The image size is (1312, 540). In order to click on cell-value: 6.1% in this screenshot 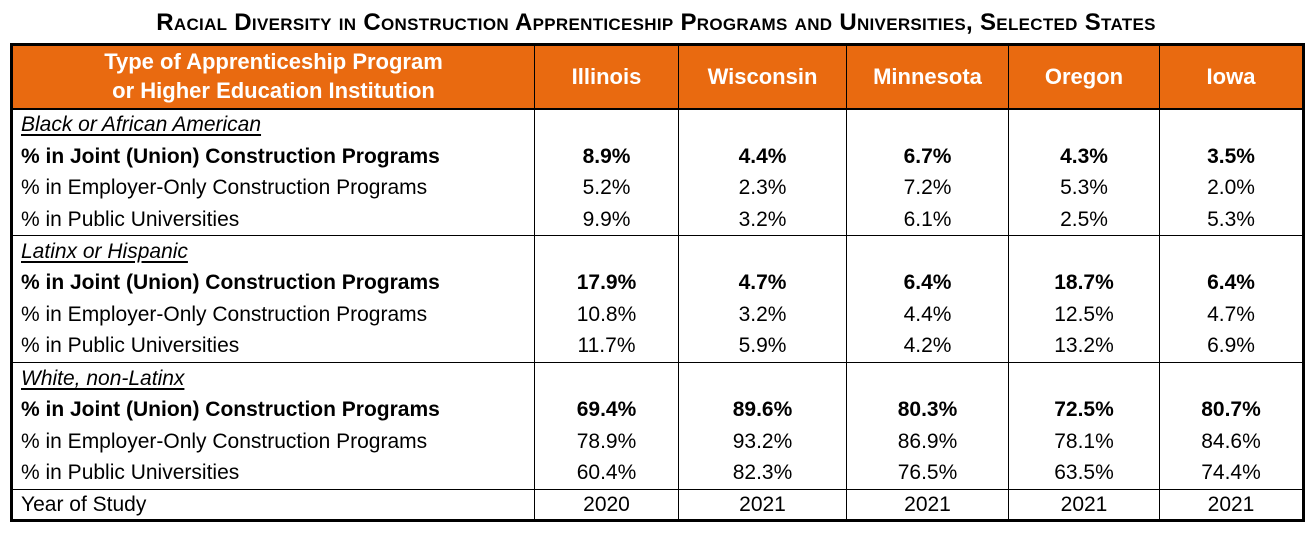, I will do `click(927, 220)`.